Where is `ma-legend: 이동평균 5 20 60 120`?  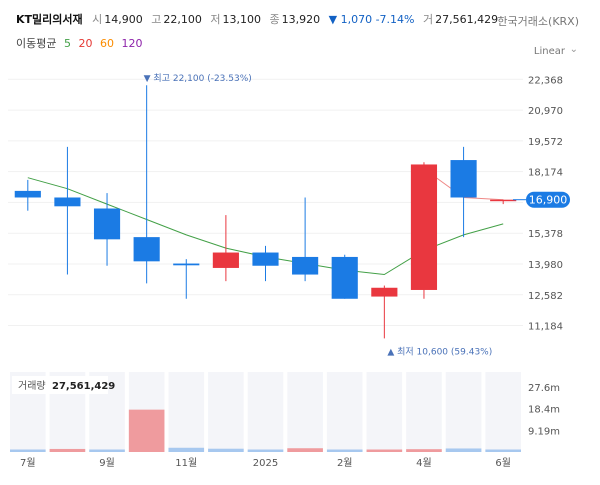 ma-legend: 이동평균 5 20 60 120 is located at coordinates (81, 43).